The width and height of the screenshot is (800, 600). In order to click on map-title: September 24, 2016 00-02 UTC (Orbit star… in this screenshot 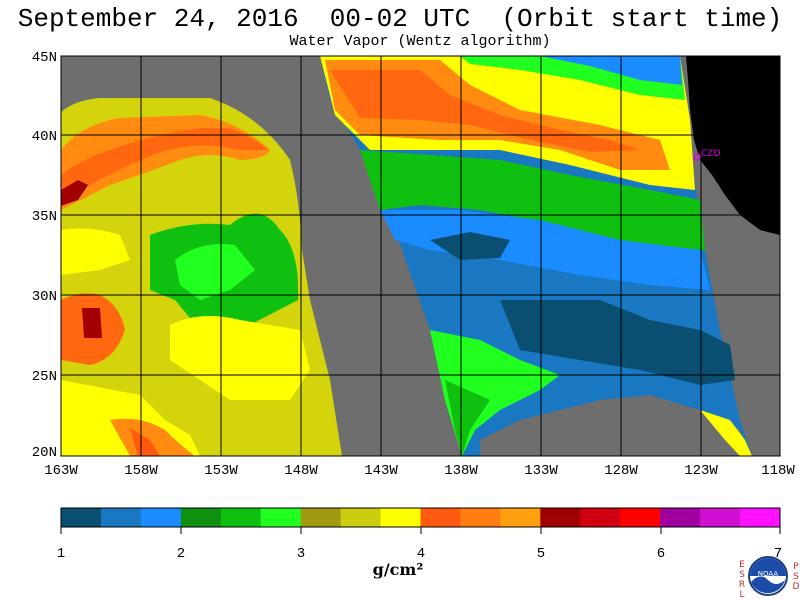, I will do `click(400, 19)`.